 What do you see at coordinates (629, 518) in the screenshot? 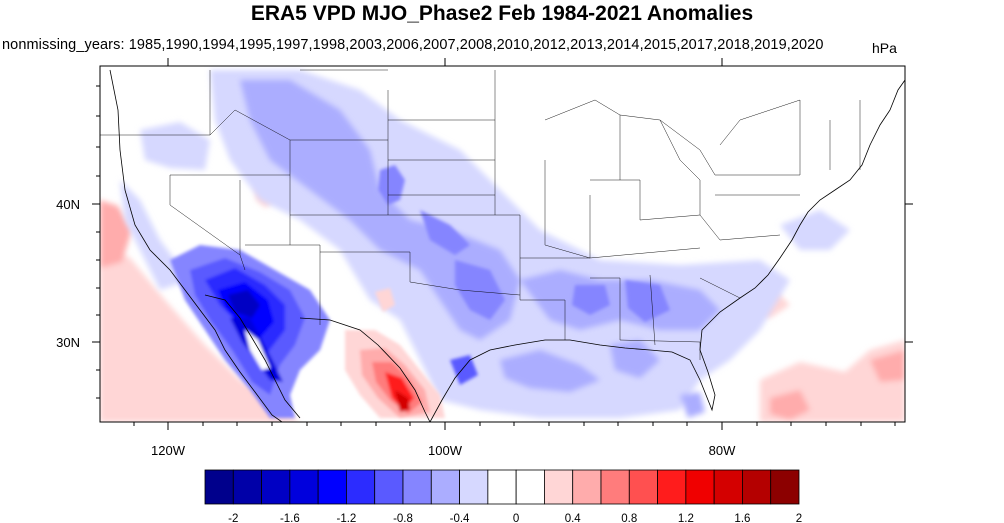
I see `colorbar-label: 0.8` at bounding box center [629, 518].